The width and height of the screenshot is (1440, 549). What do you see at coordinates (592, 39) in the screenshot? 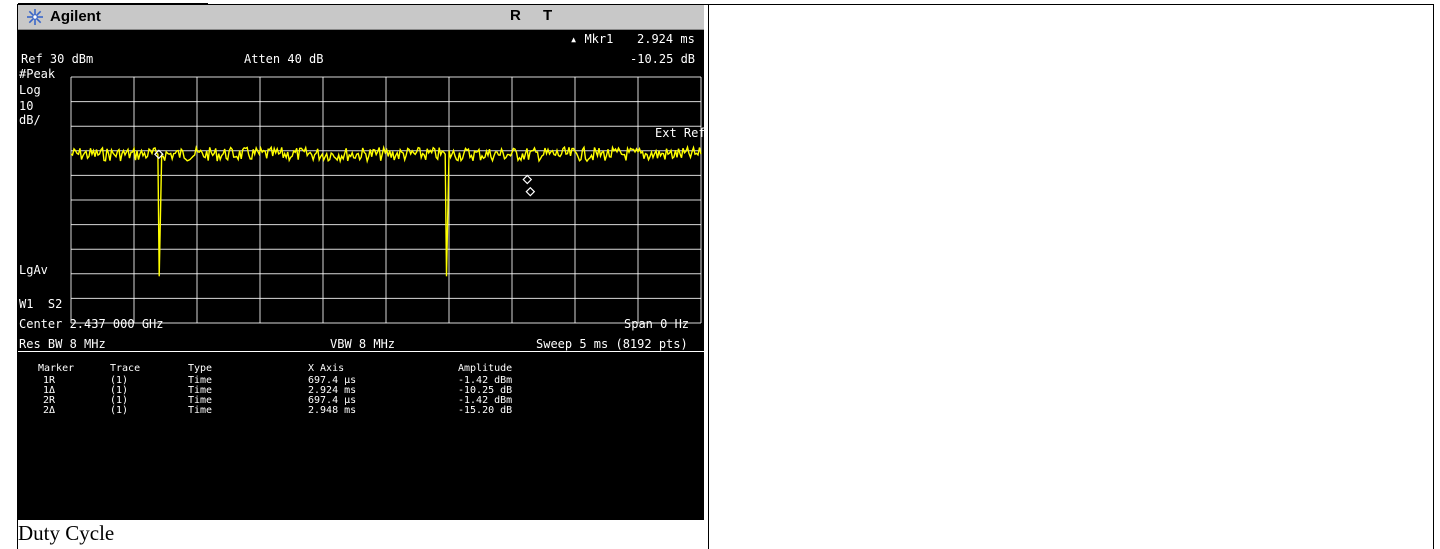
I see `marker-readout-label: ▴ Mkr1` at bounding box center [592, 39].